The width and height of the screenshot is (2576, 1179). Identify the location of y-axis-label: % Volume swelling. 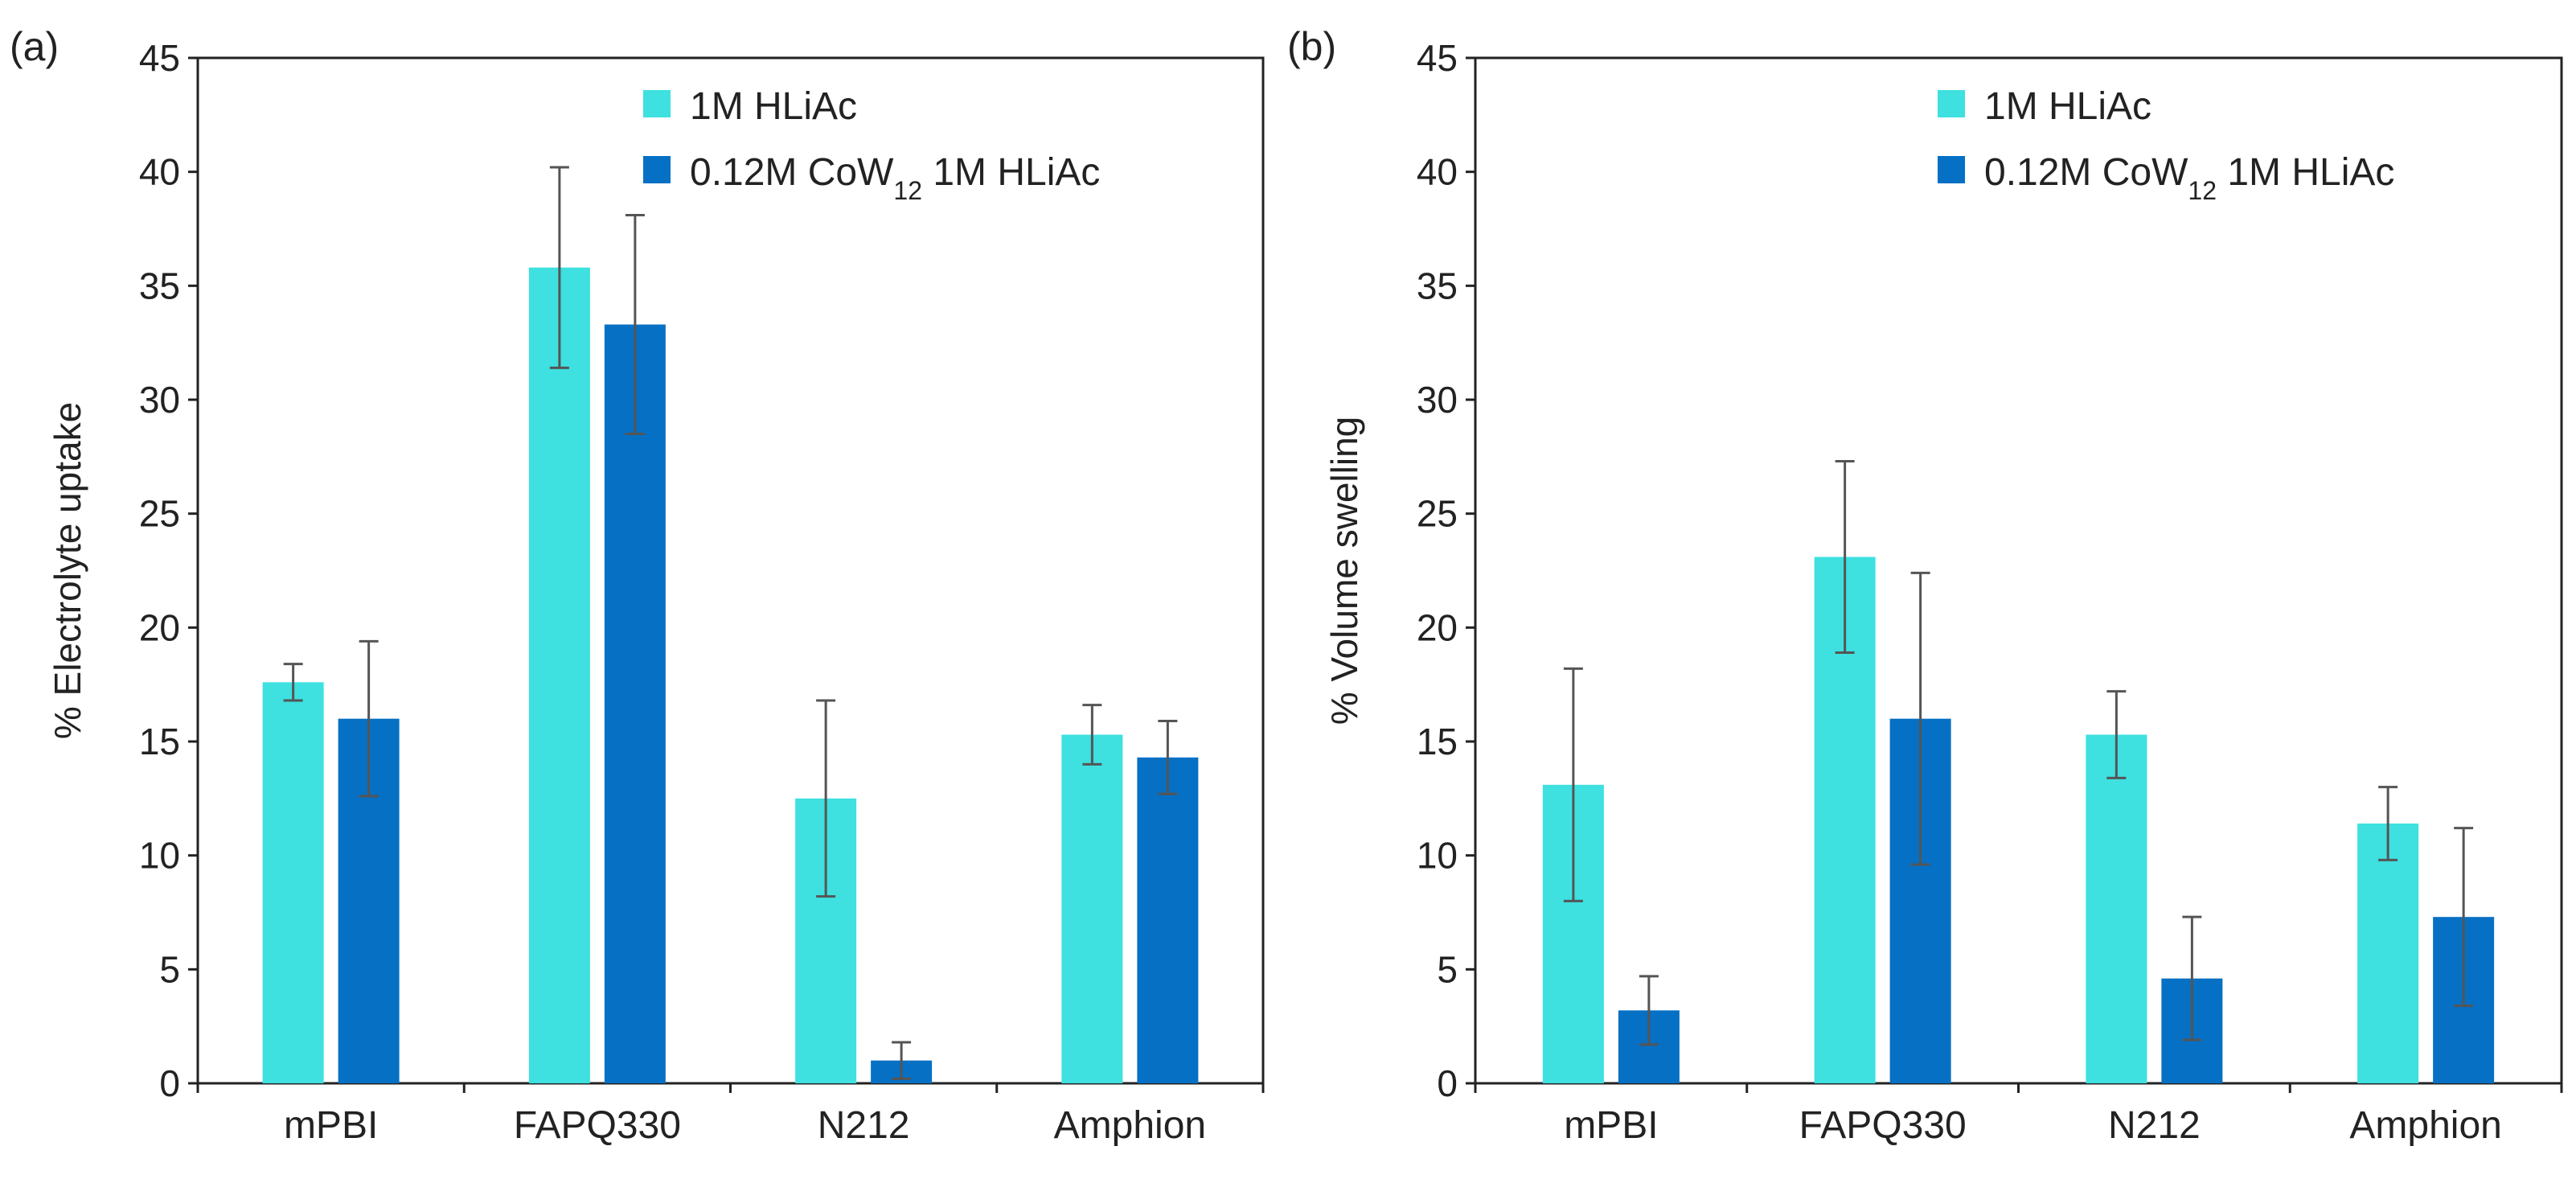
(1344, 571).